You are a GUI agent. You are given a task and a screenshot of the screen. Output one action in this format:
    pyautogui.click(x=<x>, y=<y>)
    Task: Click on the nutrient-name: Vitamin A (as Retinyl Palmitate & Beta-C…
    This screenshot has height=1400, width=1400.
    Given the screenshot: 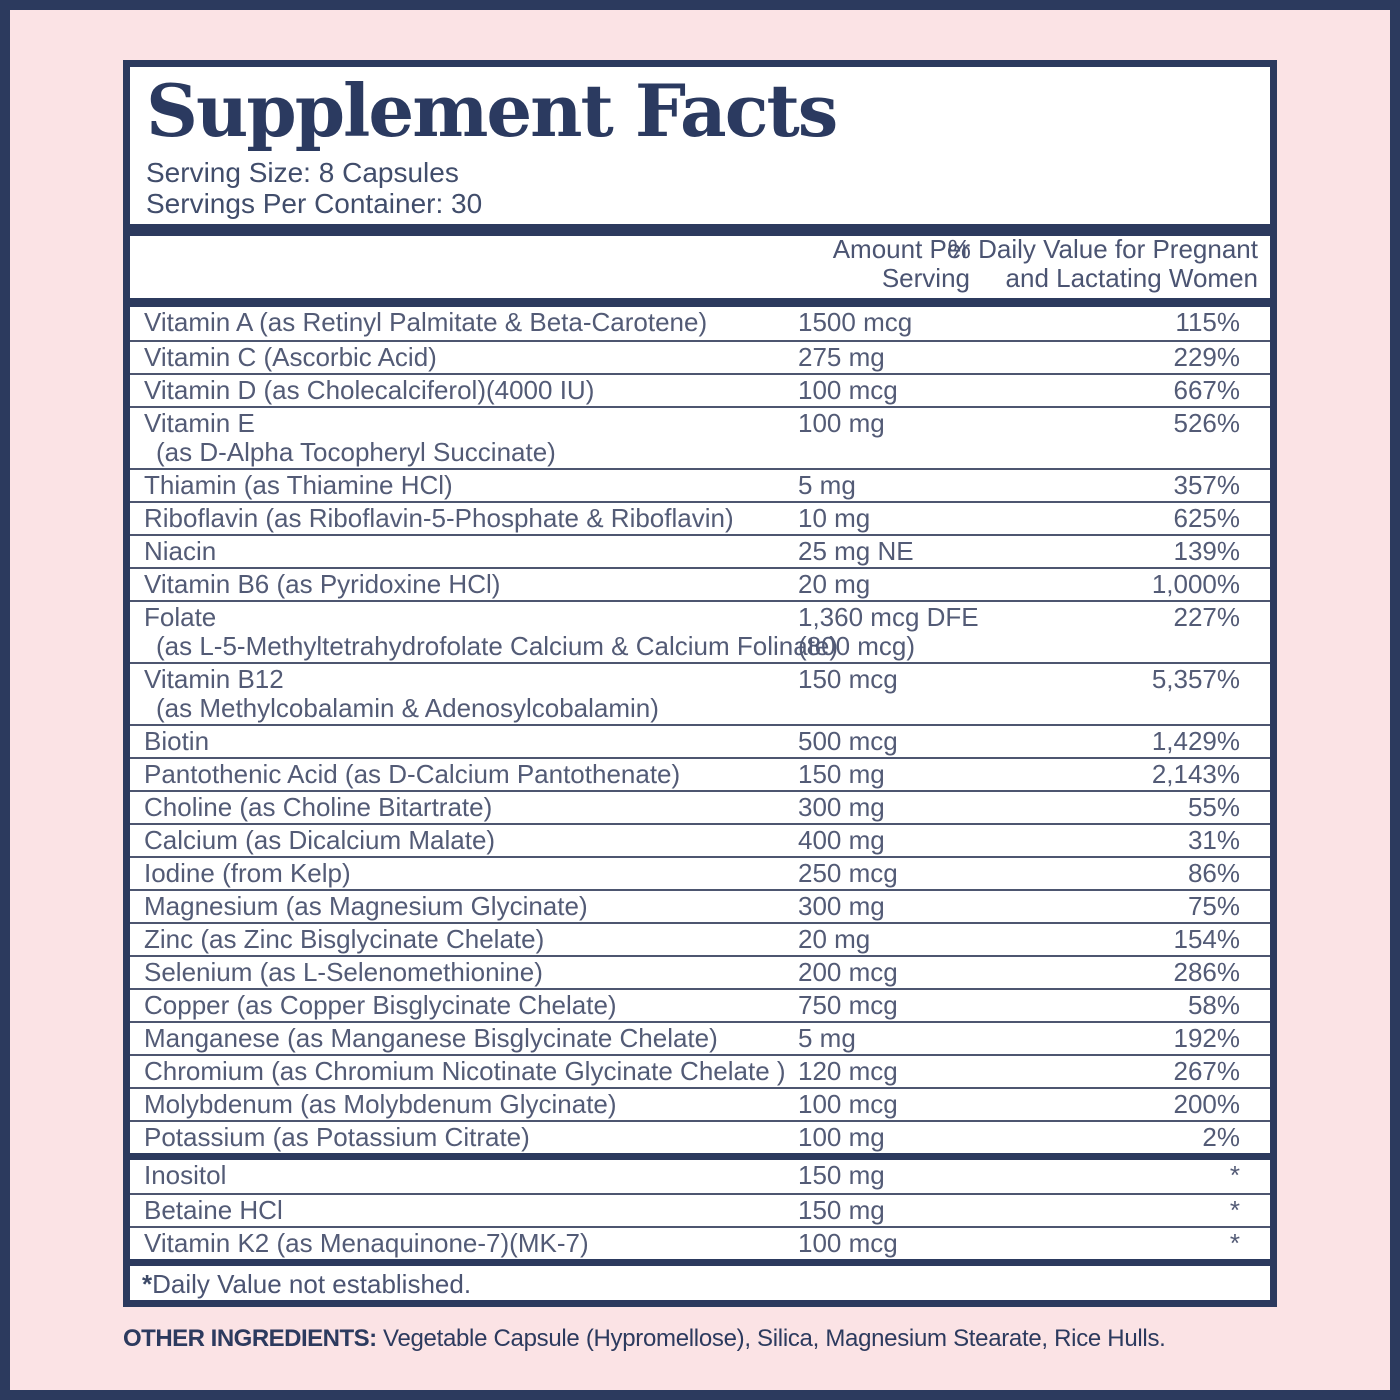 What is the action you would take?
    pyautogui.click(x=426, y=322)
    